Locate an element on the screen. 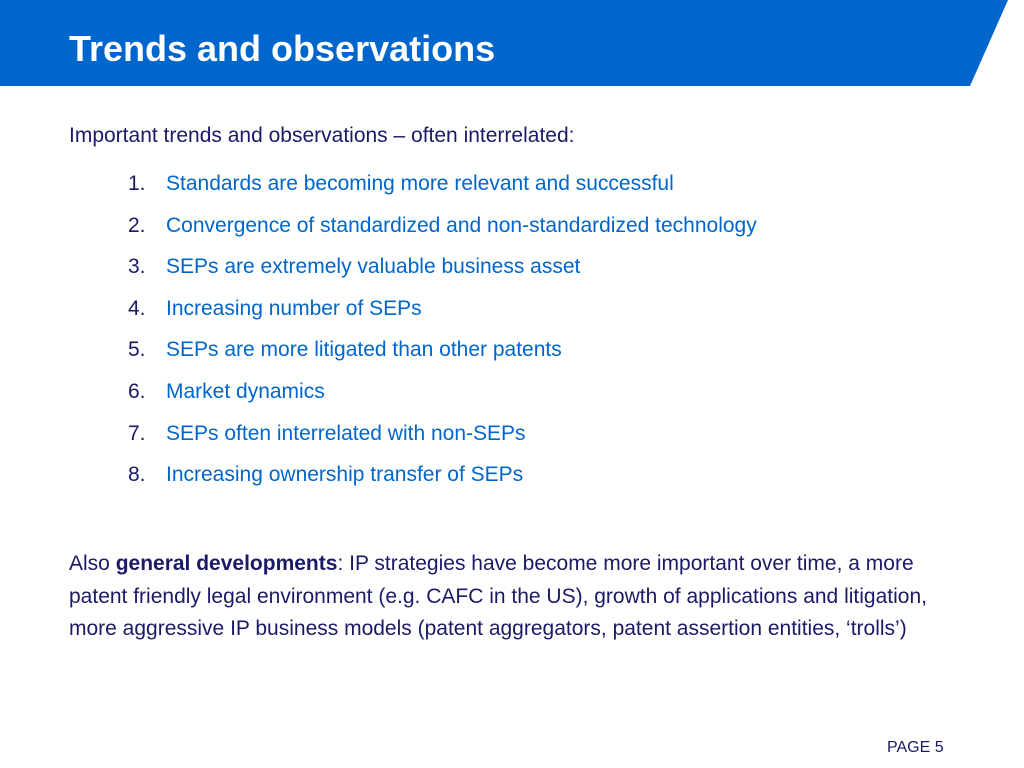 This screenshot has height=768, width=1024. page-number: PAGE 5 is located at coordinates (915, 747).